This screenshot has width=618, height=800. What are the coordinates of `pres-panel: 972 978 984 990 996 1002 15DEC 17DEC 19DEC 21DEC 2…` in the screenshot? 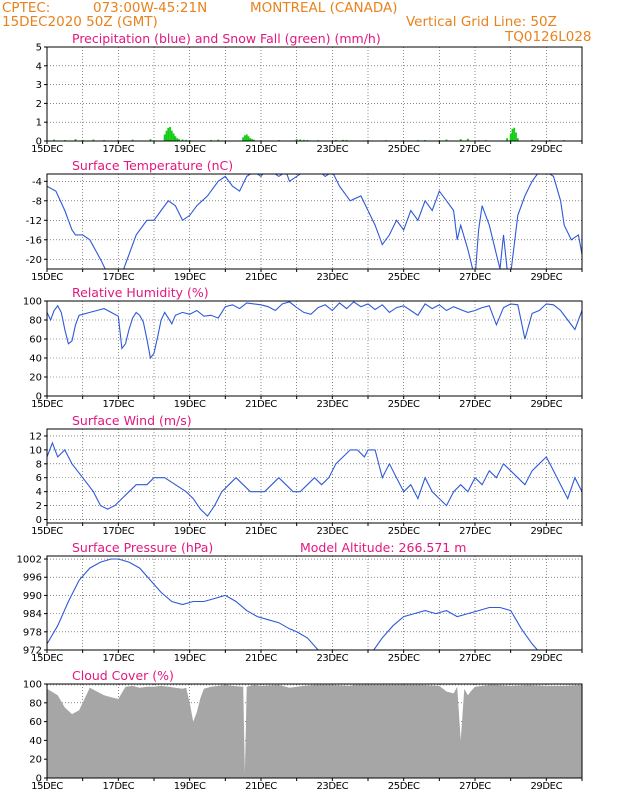 It's located at (300, 602).